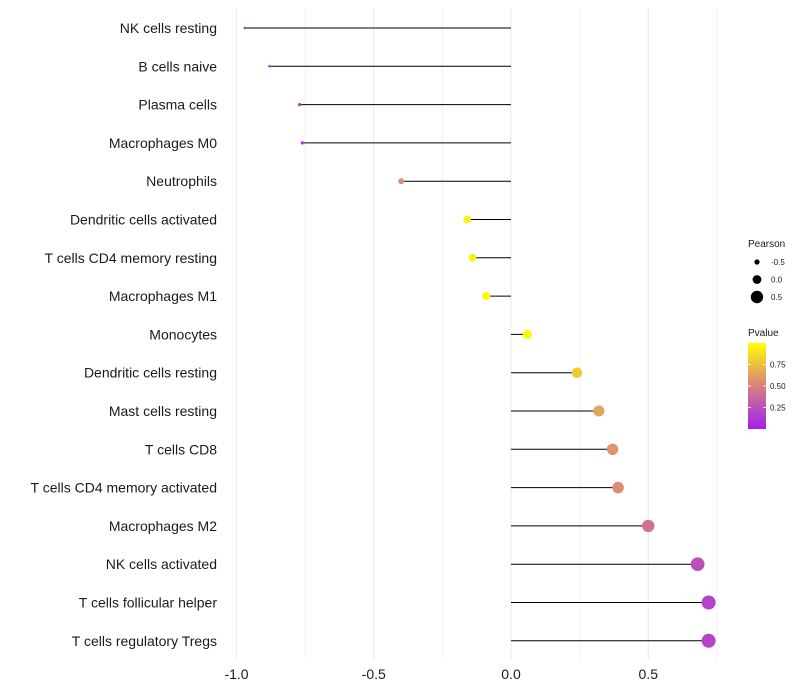 The height and width of the screenshot is (700, 800). Describe the element at coordinates (763, 333) in the screenshot. I see `color-legend-title: Pvalue` at that location.